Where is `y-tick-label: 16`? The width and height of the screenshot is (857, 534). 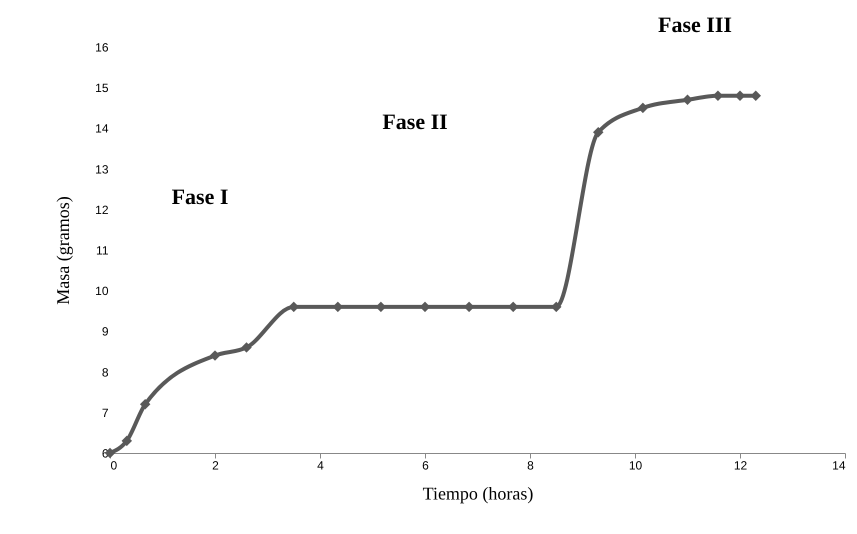
y-tick-label: 16 is located at coordinates (102, 47).